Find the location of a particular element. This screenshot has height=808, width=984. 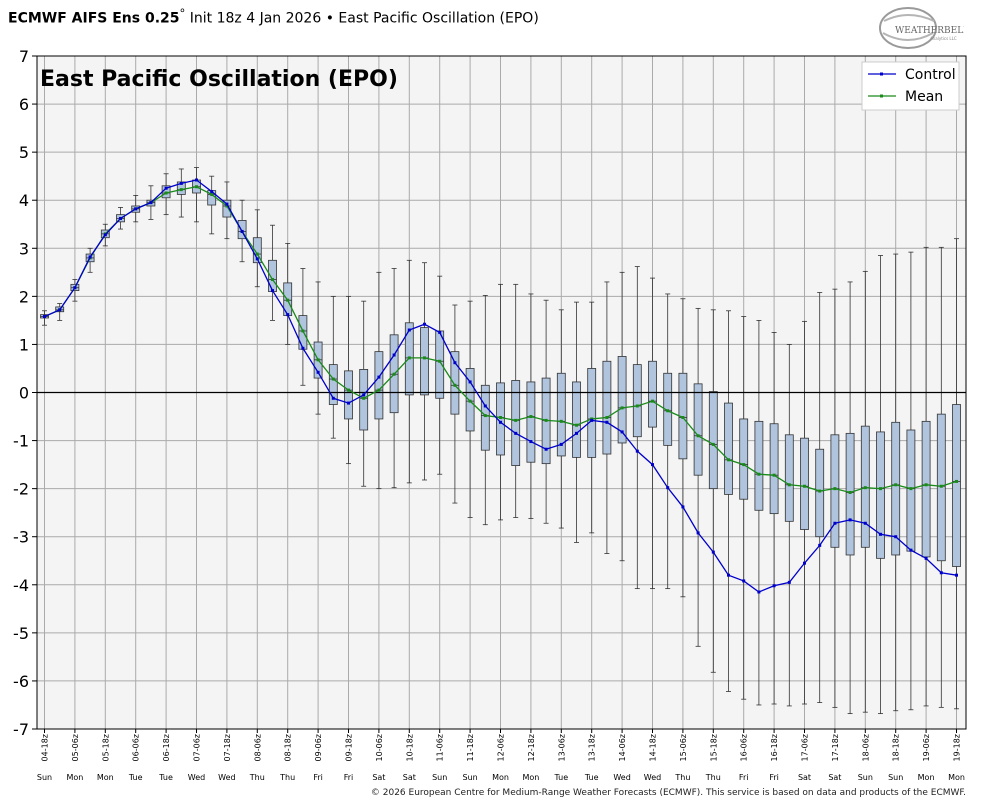

x-tick-label: 04-18z is located at coordinates (45, 747).